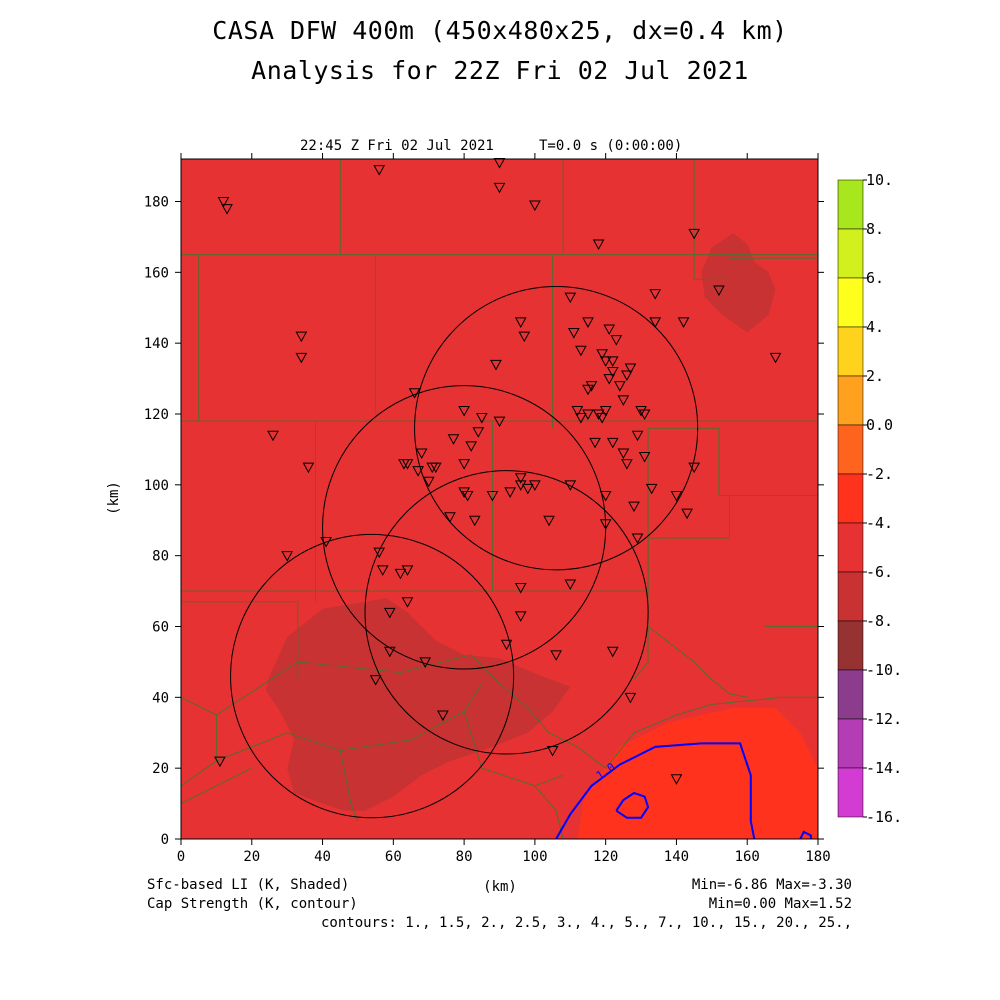 This screenshot has height=1000, width=1000. What do you see at coordinates (156, 273) in the screenshot?
I see `y-tick-label: 160` at bounding box center [156, 273].